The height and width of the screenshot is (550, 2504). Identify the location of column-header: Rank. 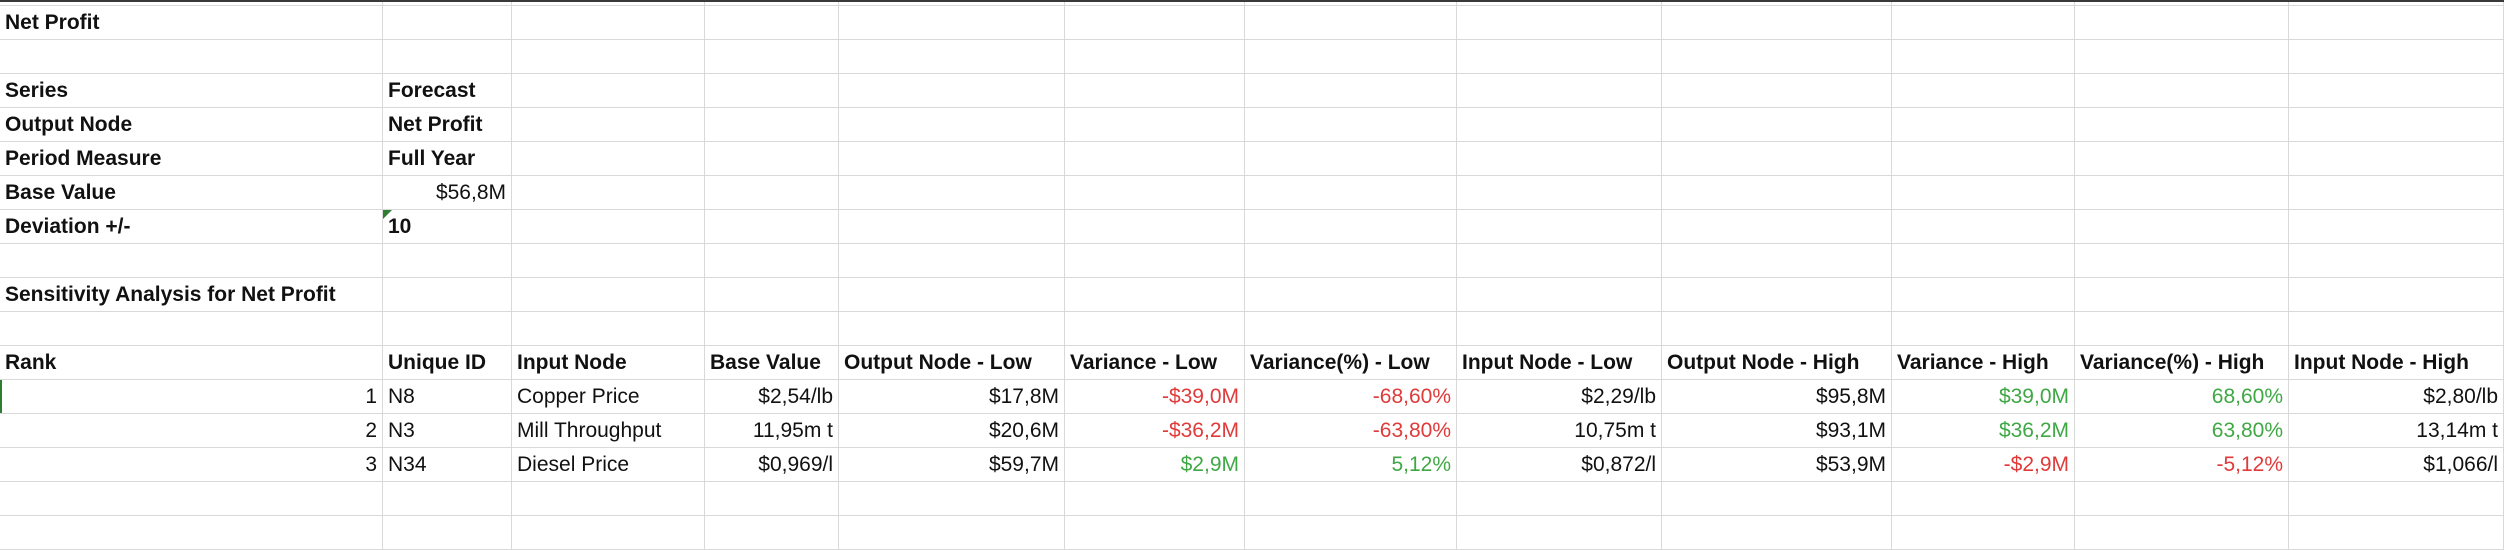
(191, 363).